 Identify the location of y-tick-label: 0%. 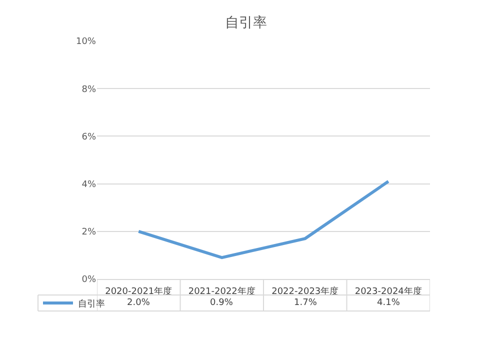
(89, 280).